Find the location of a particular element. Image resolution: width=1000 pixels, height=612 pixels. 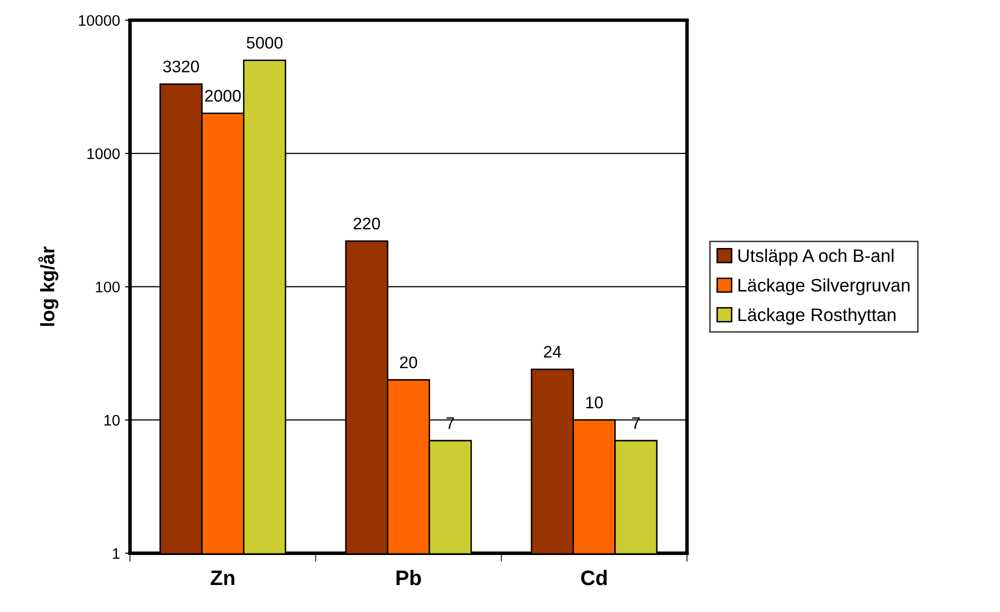

y-tick-label: 10000 is located at coordinates (99, 20).